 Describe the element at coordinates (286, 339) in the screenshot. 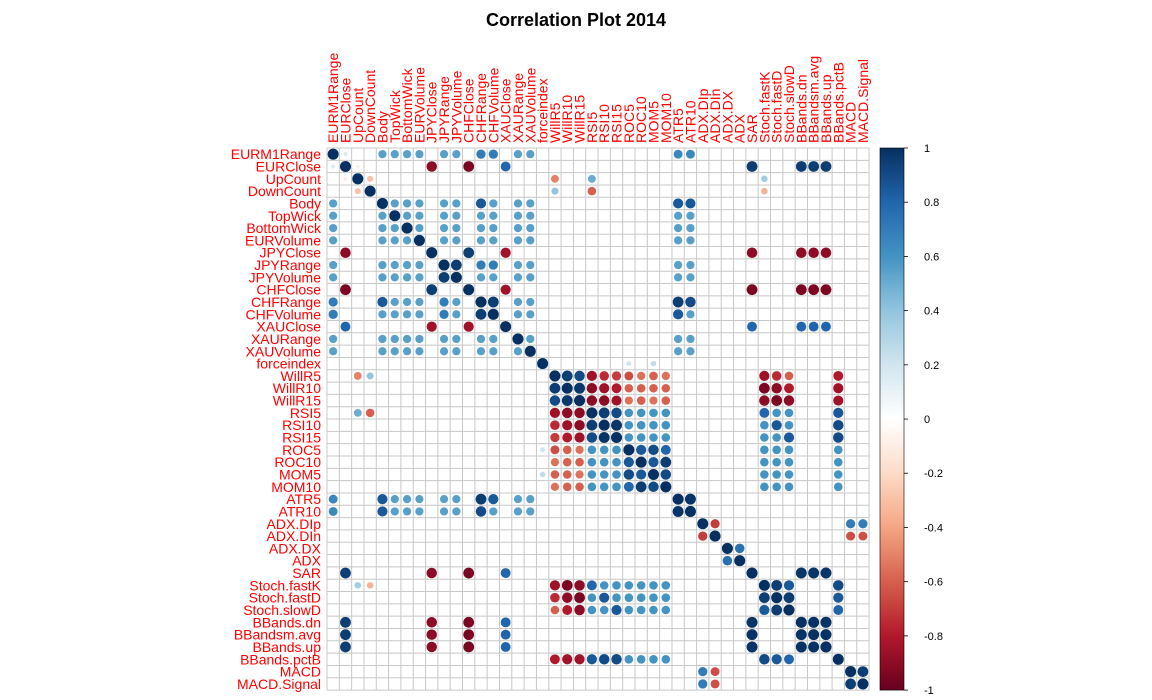

I see `row-label: XAURange` at that location.